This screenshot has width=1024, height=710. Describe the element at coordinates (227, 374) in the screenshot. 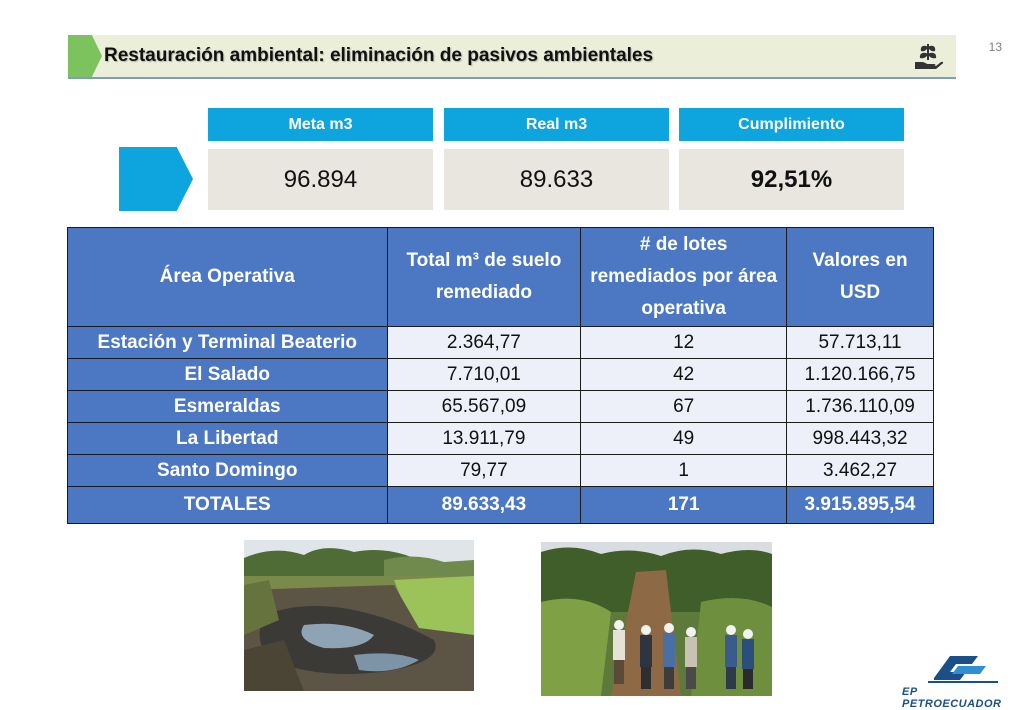

I see `area-name: El Salado` at that location.